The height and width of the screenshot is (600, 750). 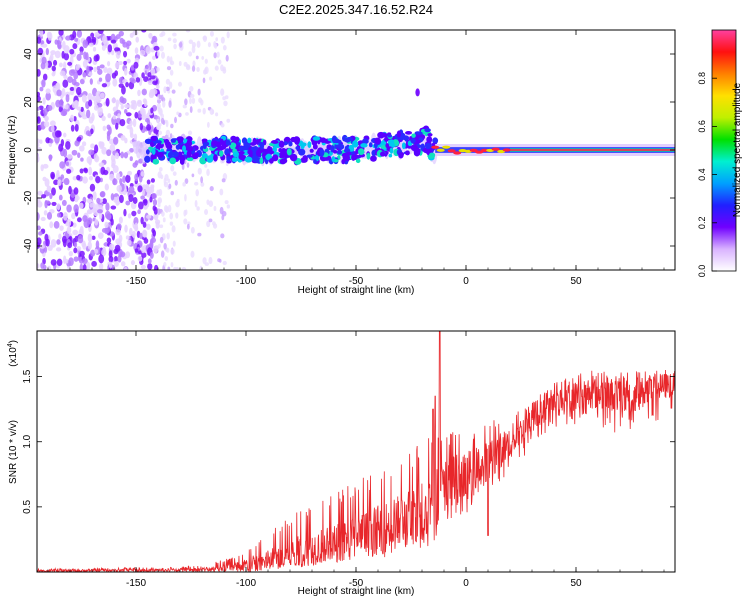 I want to click on bottom-x-tick-label: -150, so click(x=136, y=583).